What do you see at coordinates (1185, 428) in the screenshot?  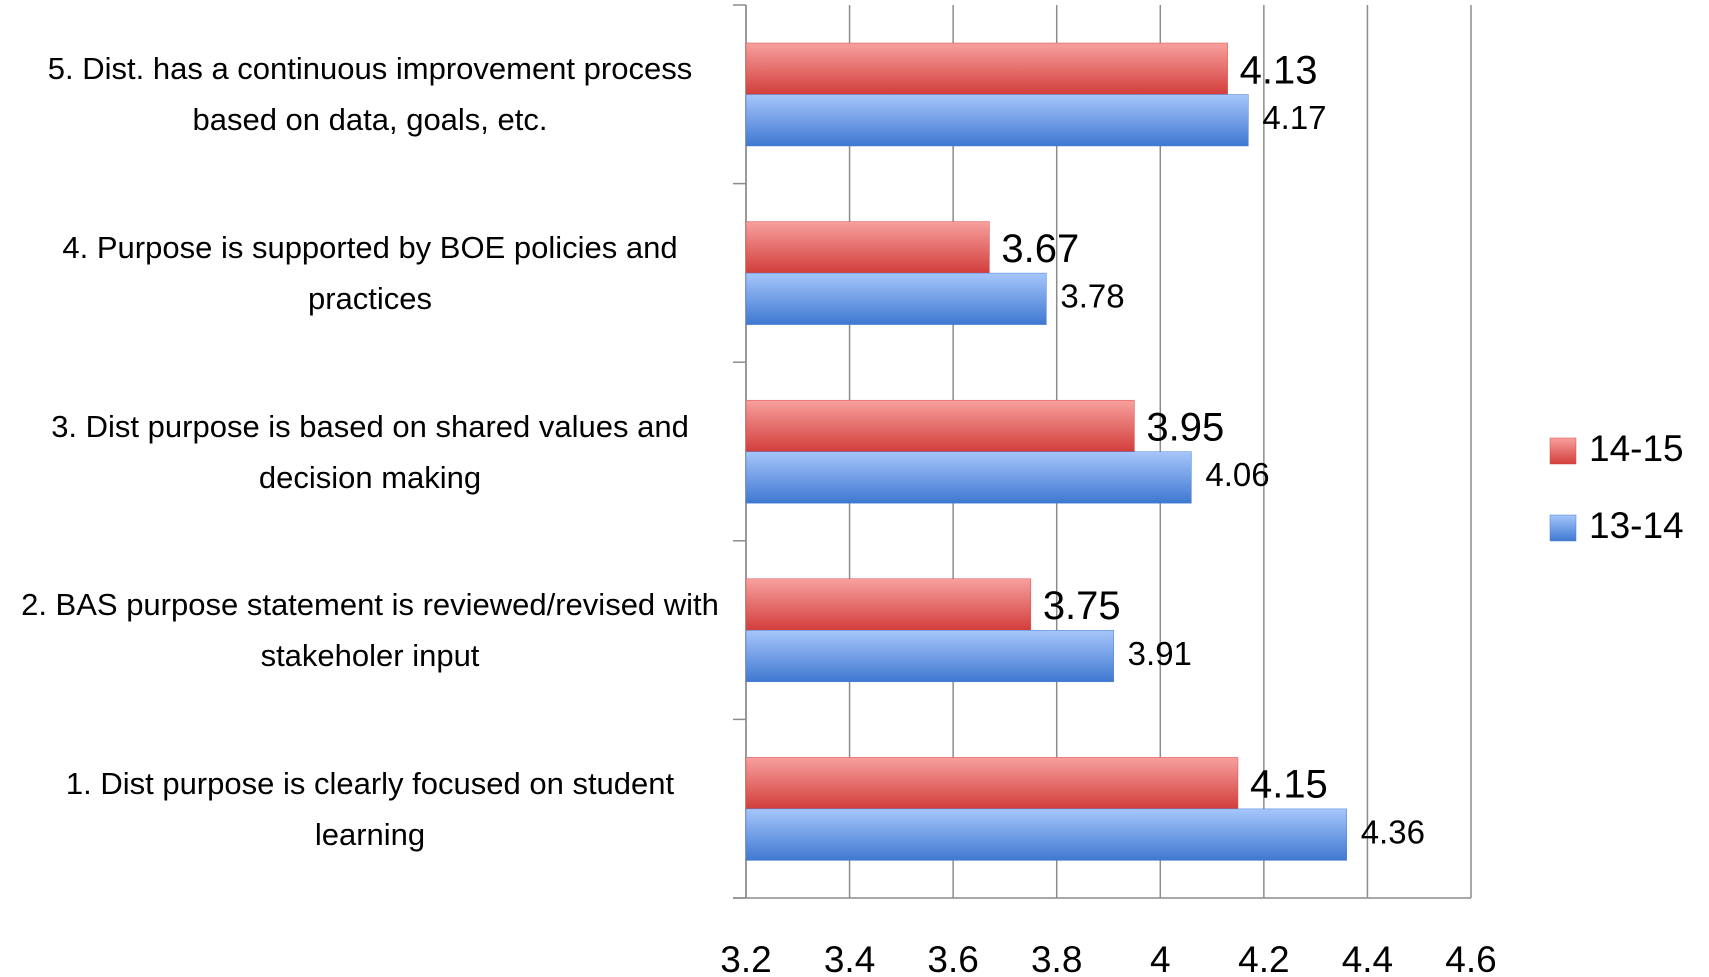 I see `data-label: 3.95` at bounding box center [1185, 428].